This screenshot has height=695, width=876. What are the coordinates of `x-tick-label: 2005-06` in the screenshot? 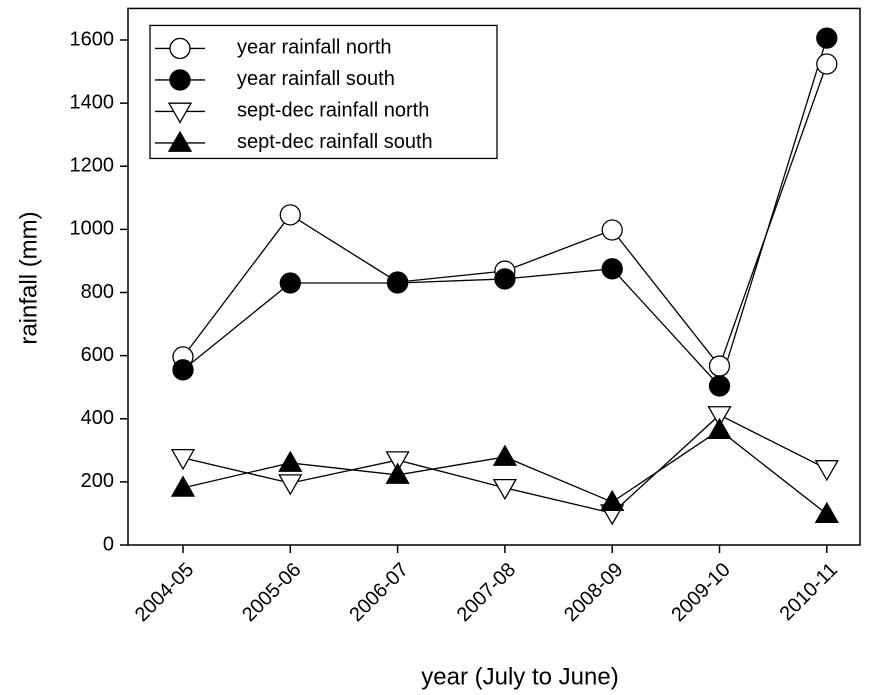 It's located at (271, 592).